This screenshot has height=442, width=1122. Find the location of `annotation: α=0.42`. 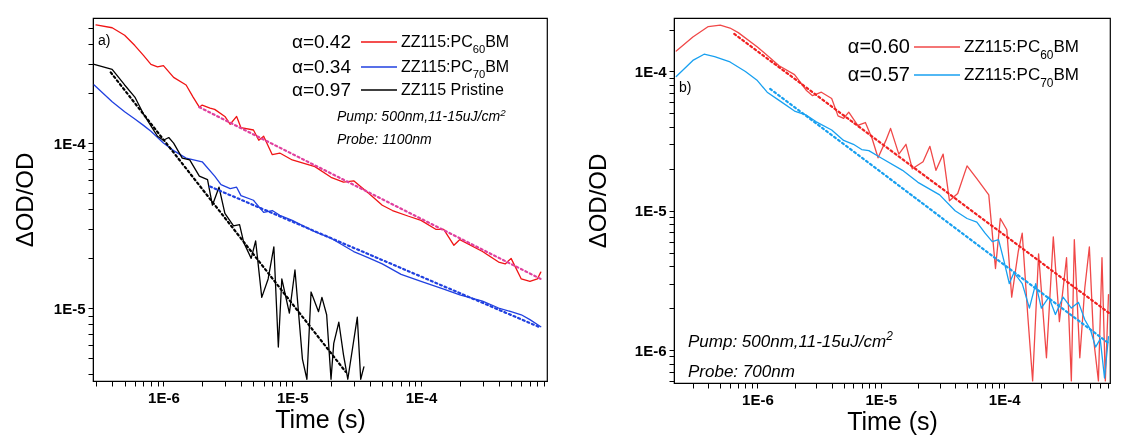

annotation: α=0.42 is located at coordinates (321, 41).